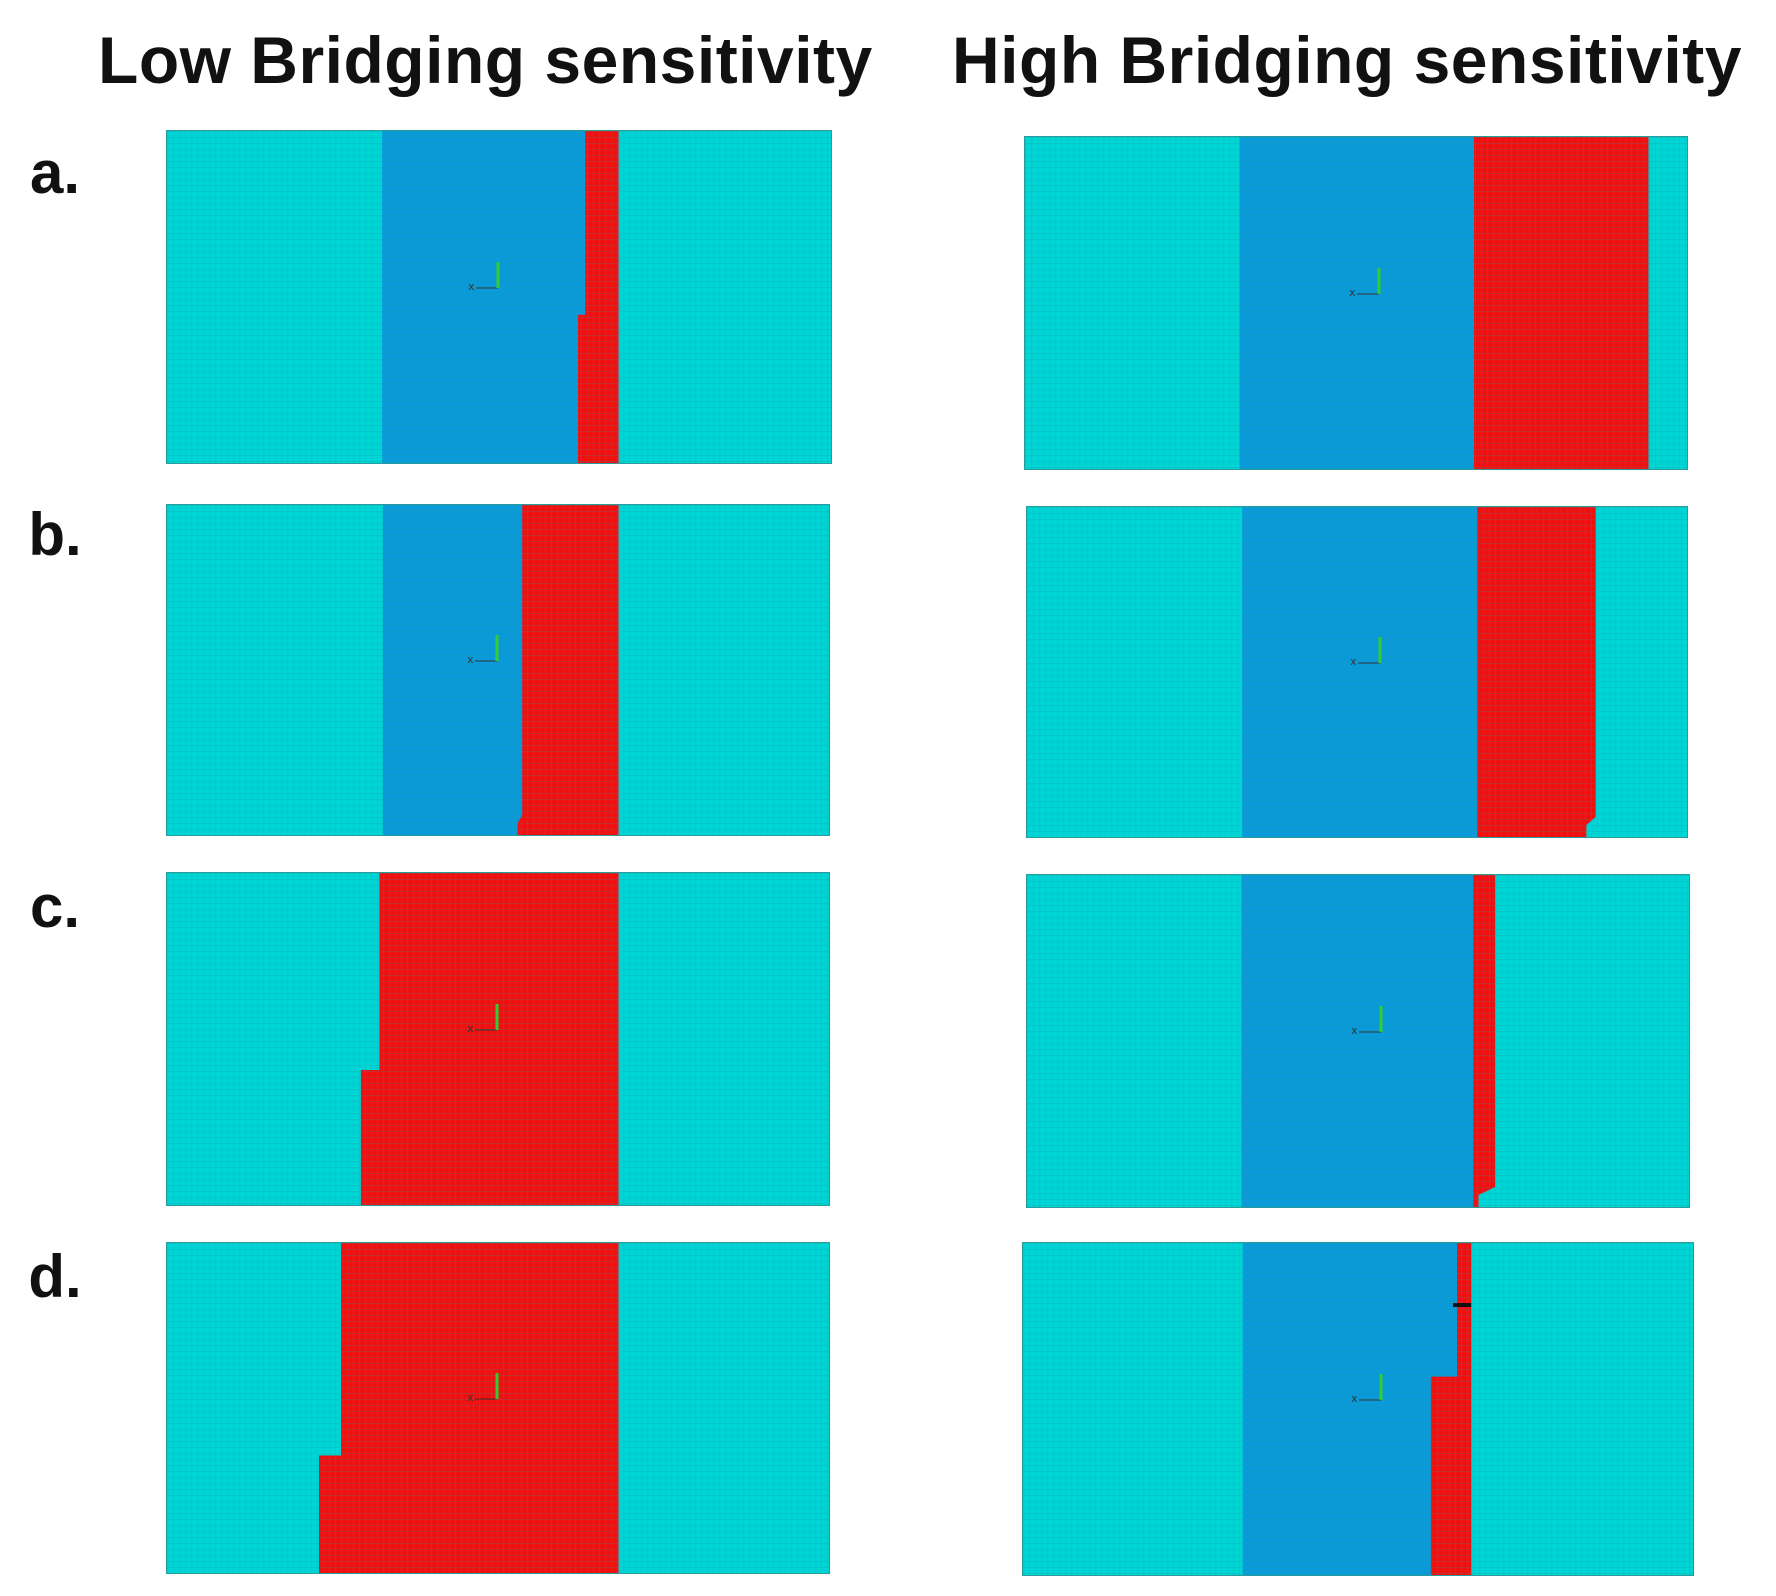  I want to click on column-title-low: Low Bridging sensitivity, so click(485, 60).